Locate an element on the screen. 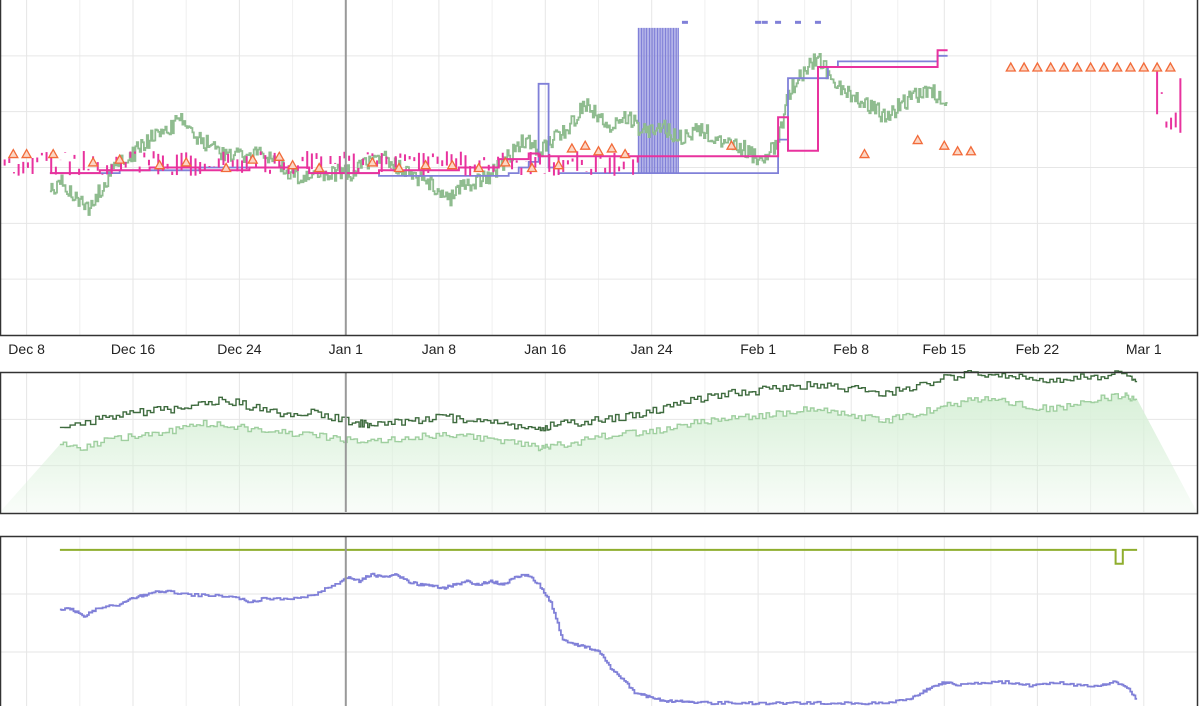 The image size is (1200, 706). x-tick-label: Mar 1 is located at coordinates (1144, 349).